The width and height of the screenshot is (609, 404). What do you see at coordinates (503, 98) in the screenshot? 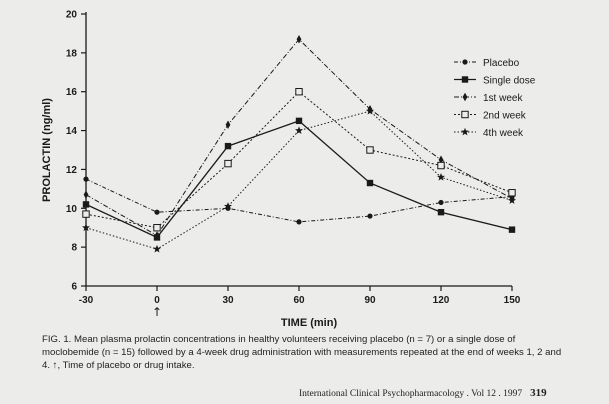
I see `legend-label-1st-week: 1st week` at bounding box center [503, 98].